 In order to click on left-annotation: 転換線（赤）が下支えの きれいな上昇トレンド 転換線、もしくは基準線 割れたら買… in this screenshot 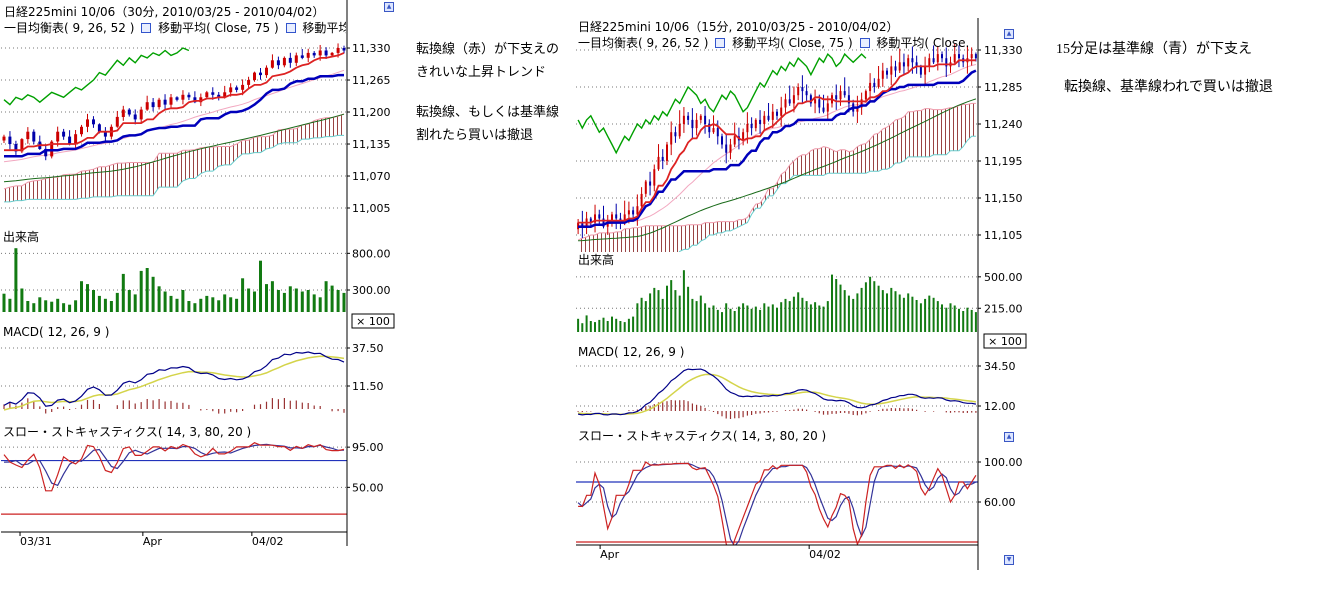, I will do `click(487, 92)`.